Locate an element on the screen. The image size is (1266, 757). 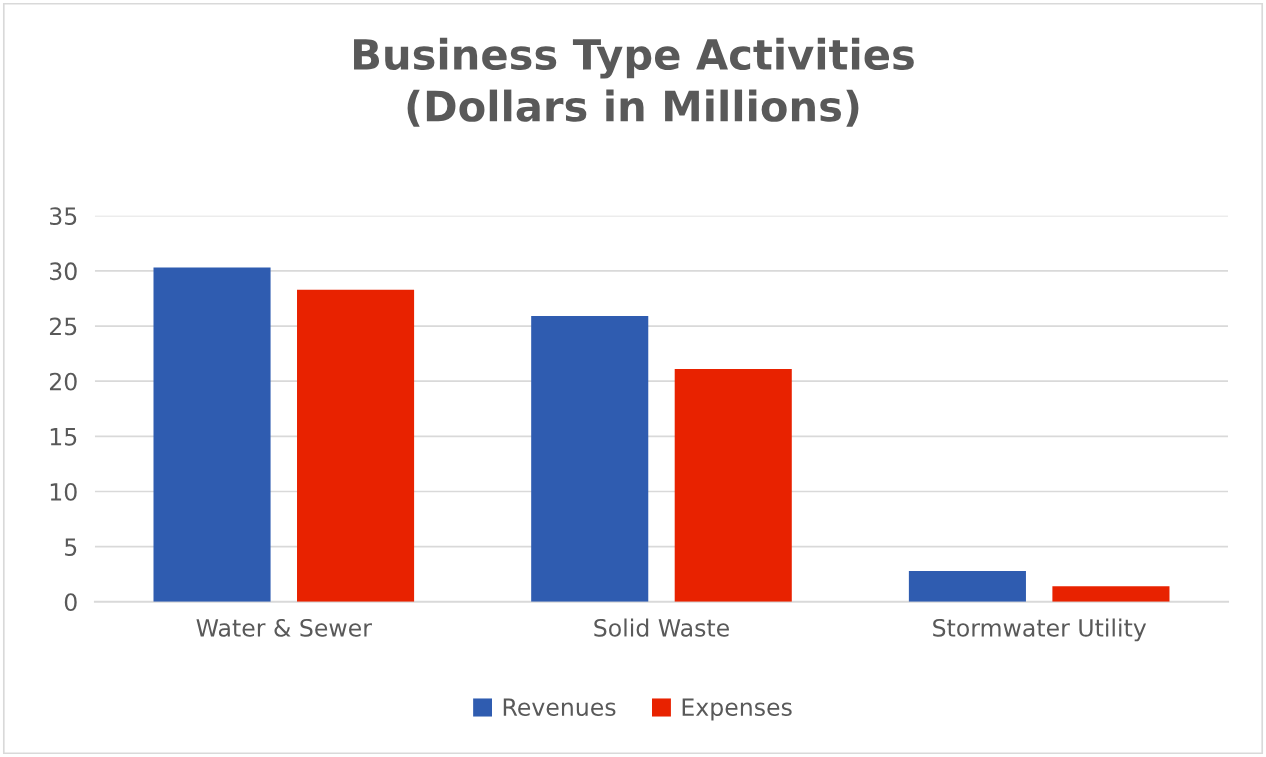
legend-label: Revenues is located at coordinates (559, 707).